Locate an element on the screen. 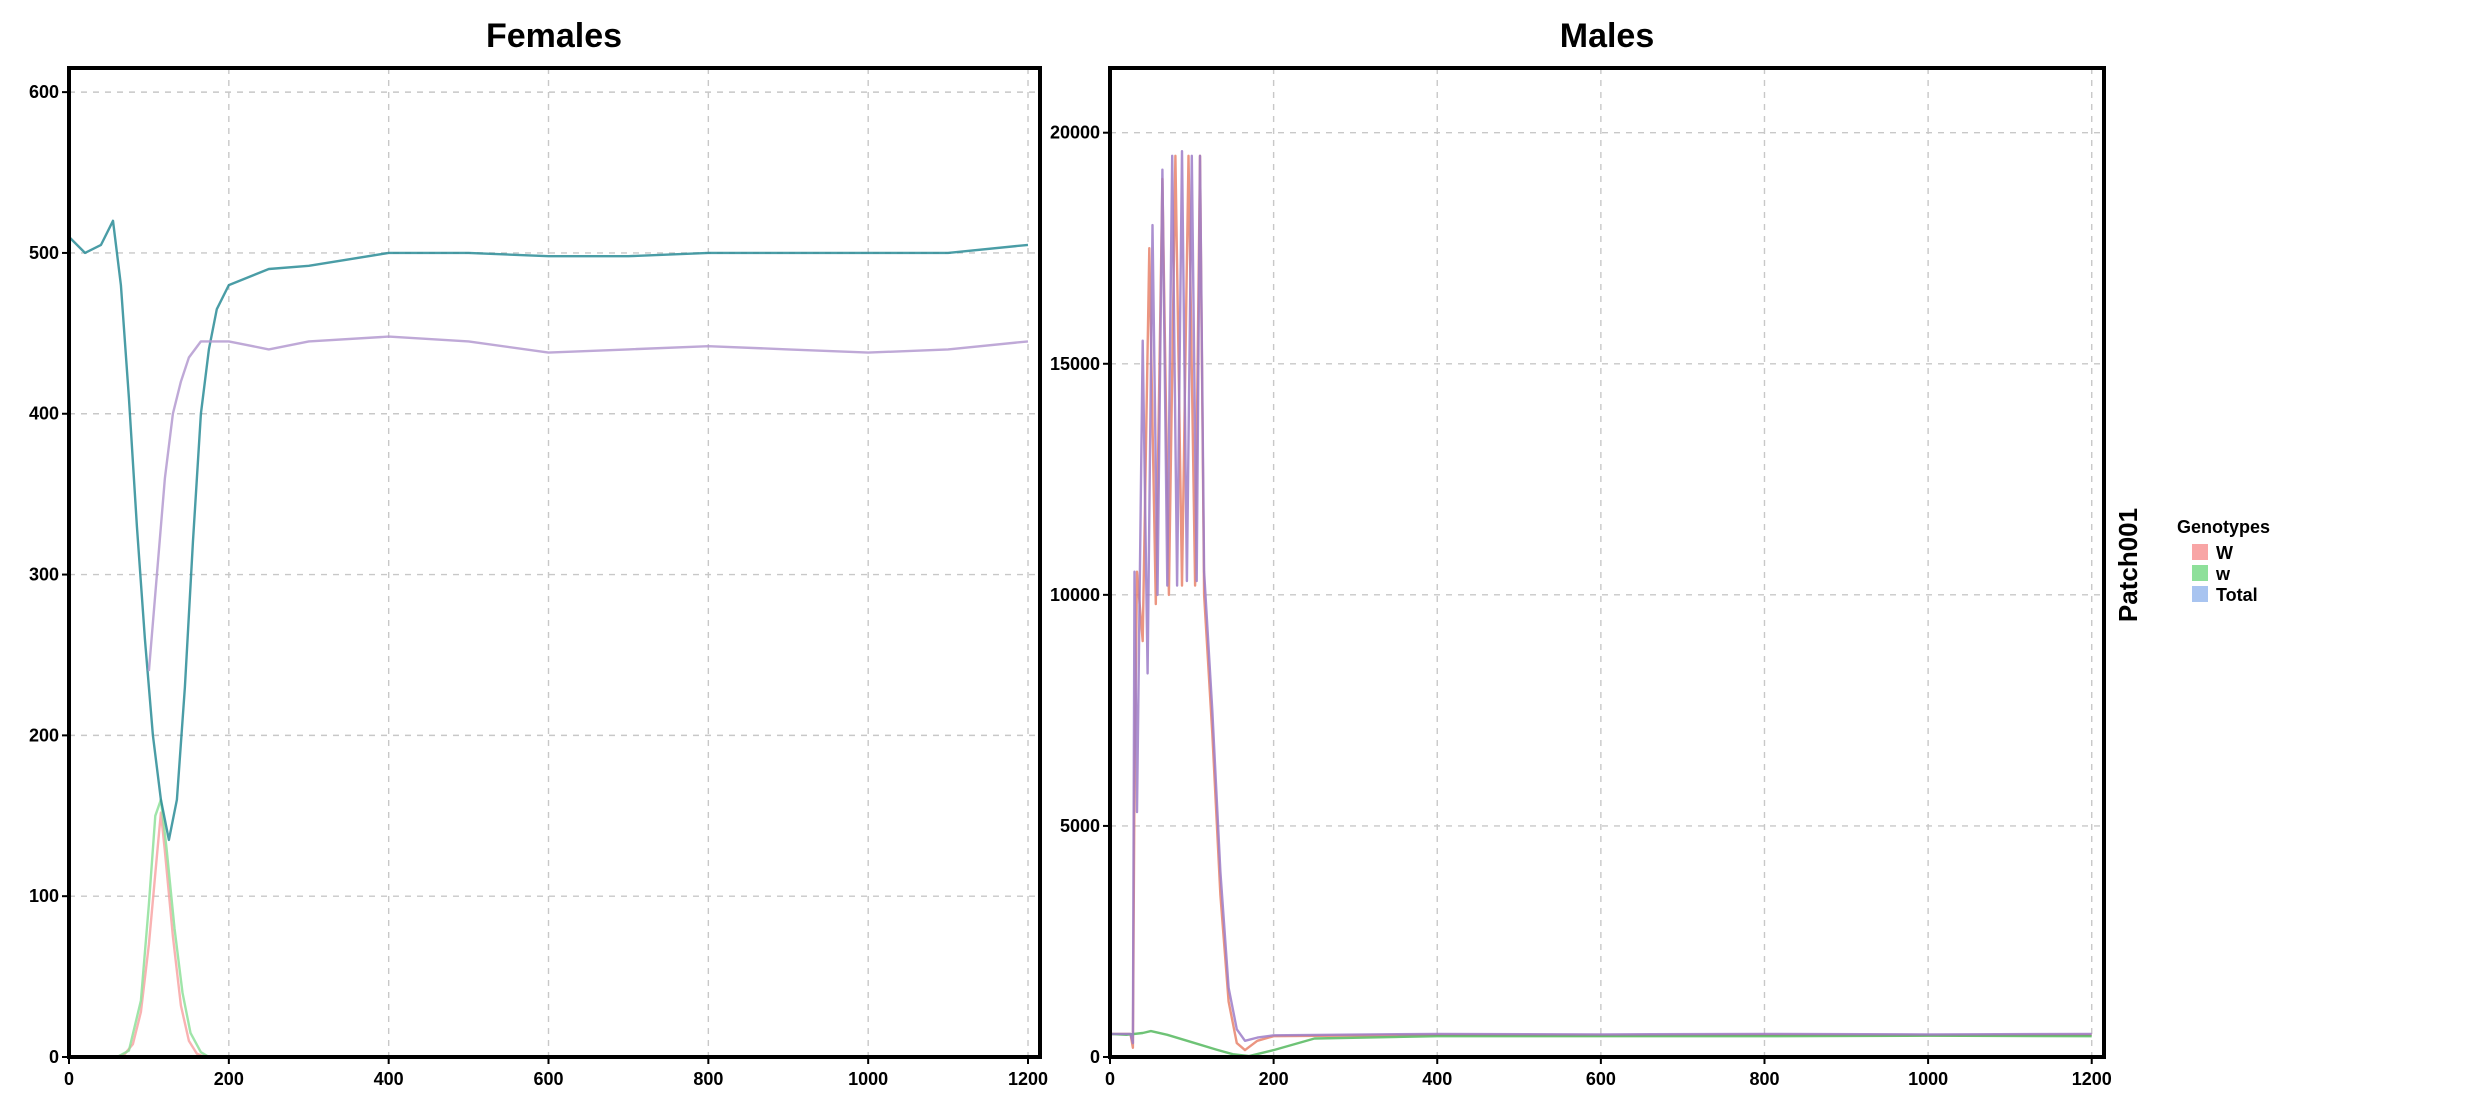 This screenshot has height=1102, width=2480. males-y-ticks: 0 5000 10000 15000 20000 is located at coordinates (1080, 595).